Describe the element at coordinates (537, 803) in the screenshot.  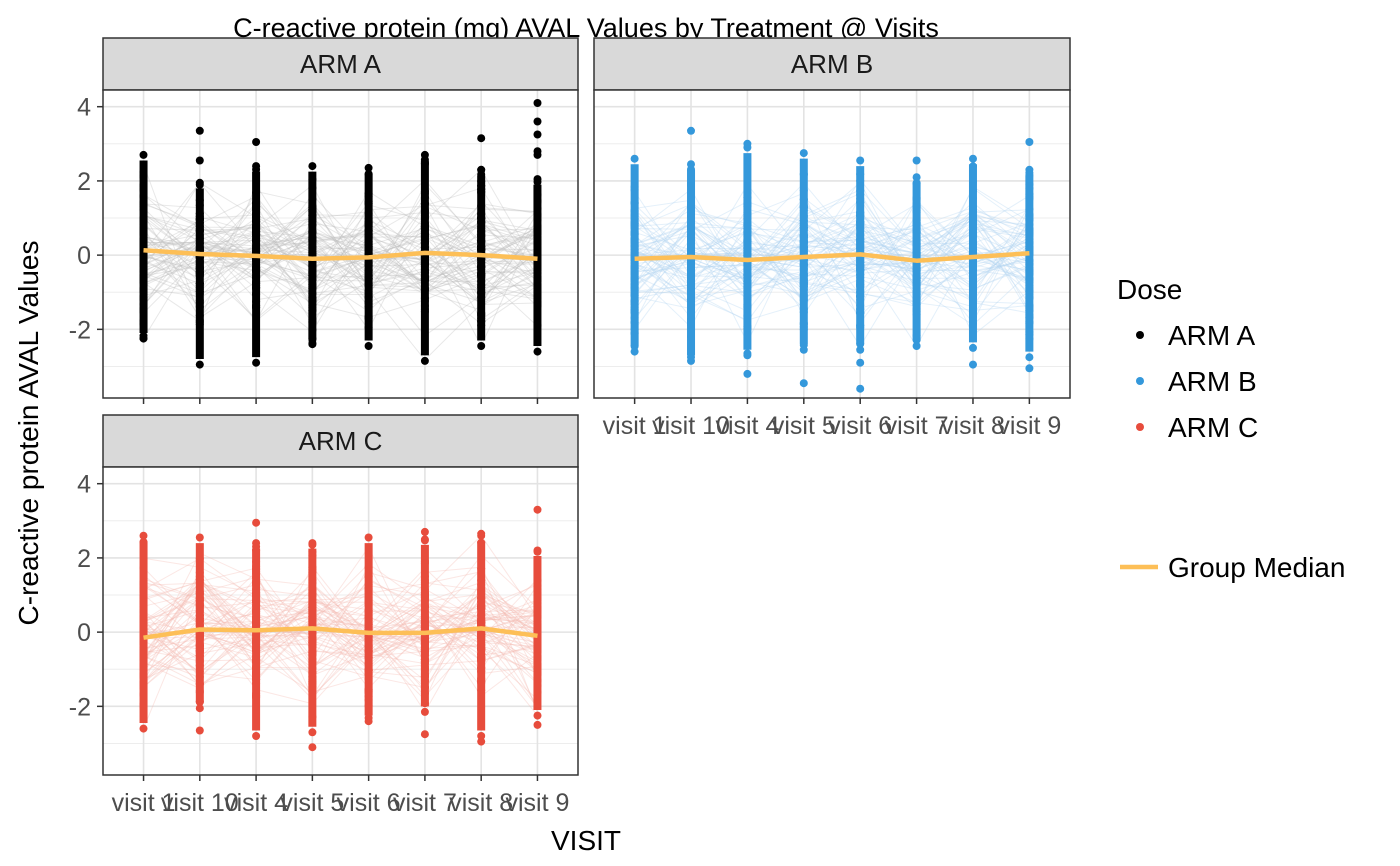
I see `x-tick-label: visit 9` at that location.